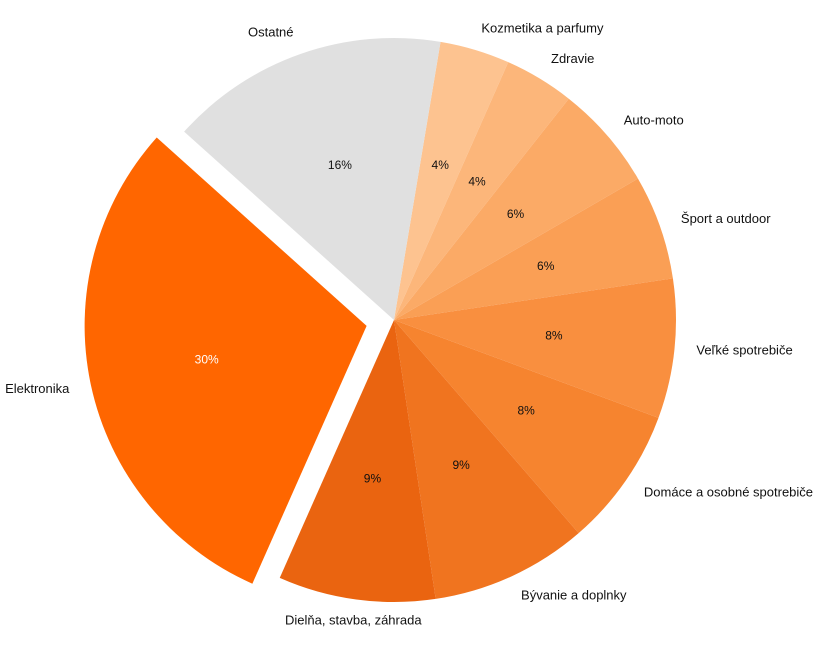  What do you see at coordinates (542, 27) in the screenshot?
I see `slice-category-label: Kozmetika a parfumy` at bounding box center [542, 27].